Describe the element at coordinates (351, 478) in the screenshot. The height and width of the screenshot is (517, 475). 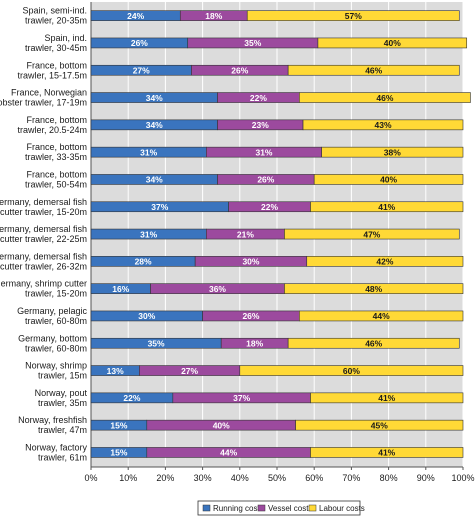
I see `x-tick-label: 70%` at that location.